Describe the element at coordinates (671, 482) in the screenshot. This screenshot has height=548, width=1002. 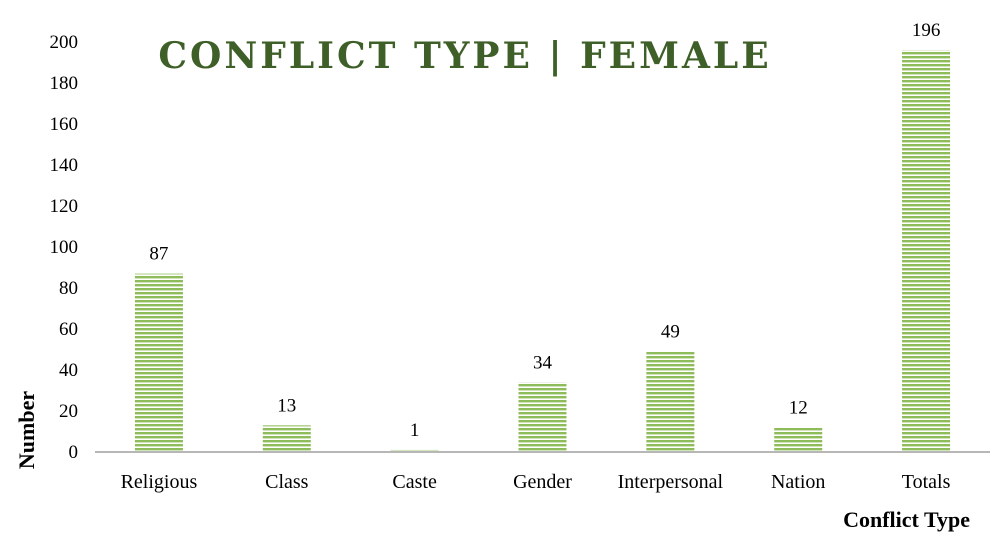
I see `category-label-interpersonal: Interpersonal` at that location.